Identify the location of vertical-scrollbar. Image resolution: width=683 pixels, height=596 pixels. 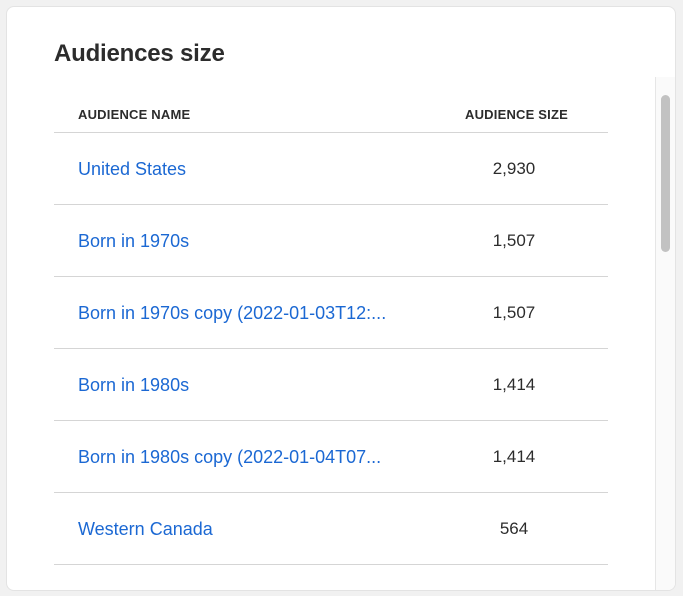
(665, 333).